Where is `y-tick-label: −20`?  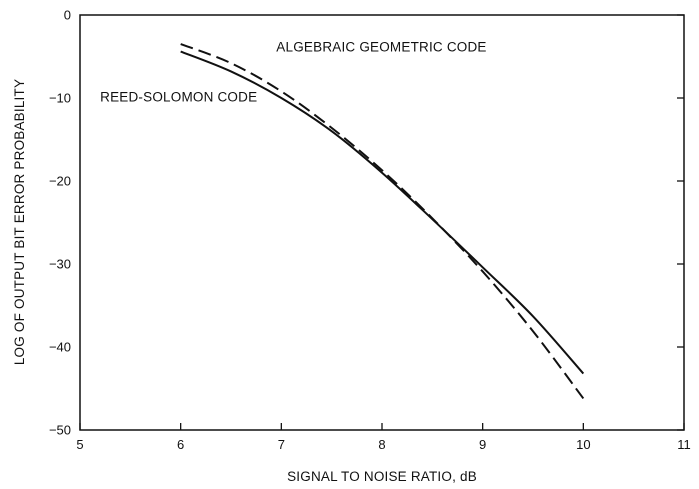 y-tick-label: −20 is located at coordinates (60, 181).